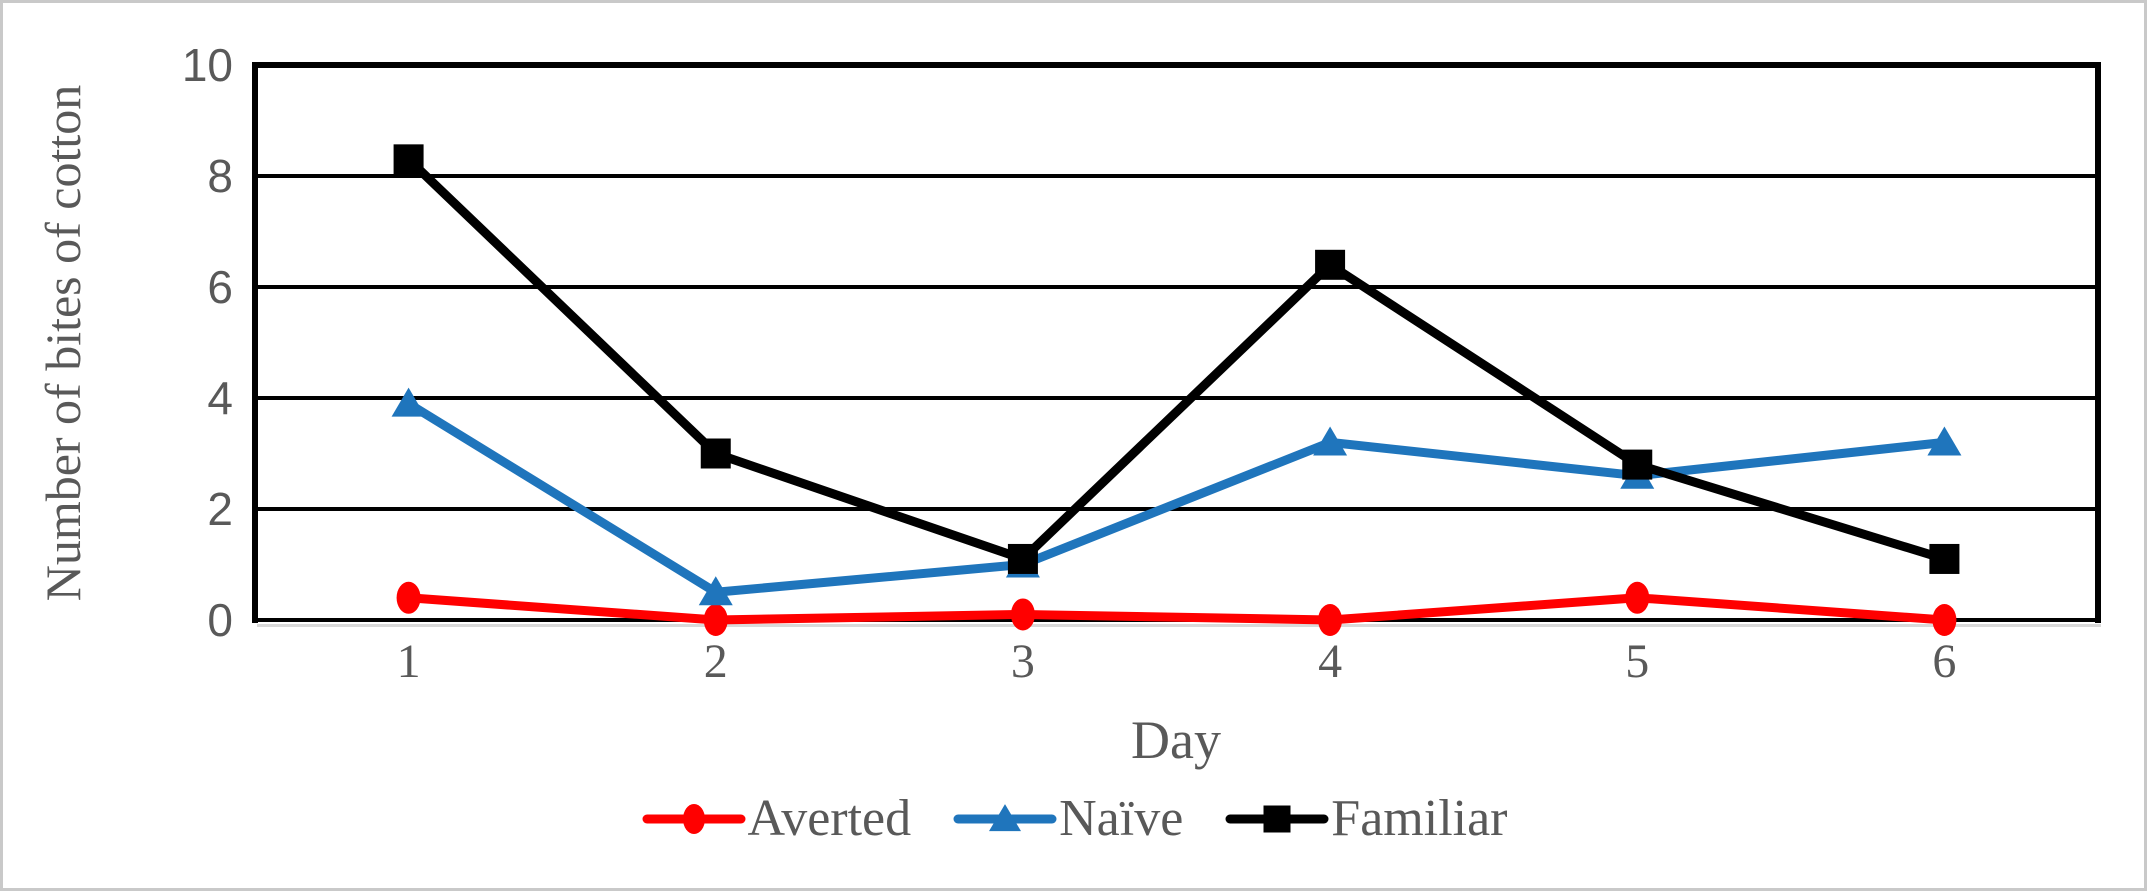 Image resolution: width=2147 pixels, height=891 pixels. What do you see at coordinates (220, 398) in the screenshot?
I see `y-tick-label: 4` at bounding box center [220, 398].